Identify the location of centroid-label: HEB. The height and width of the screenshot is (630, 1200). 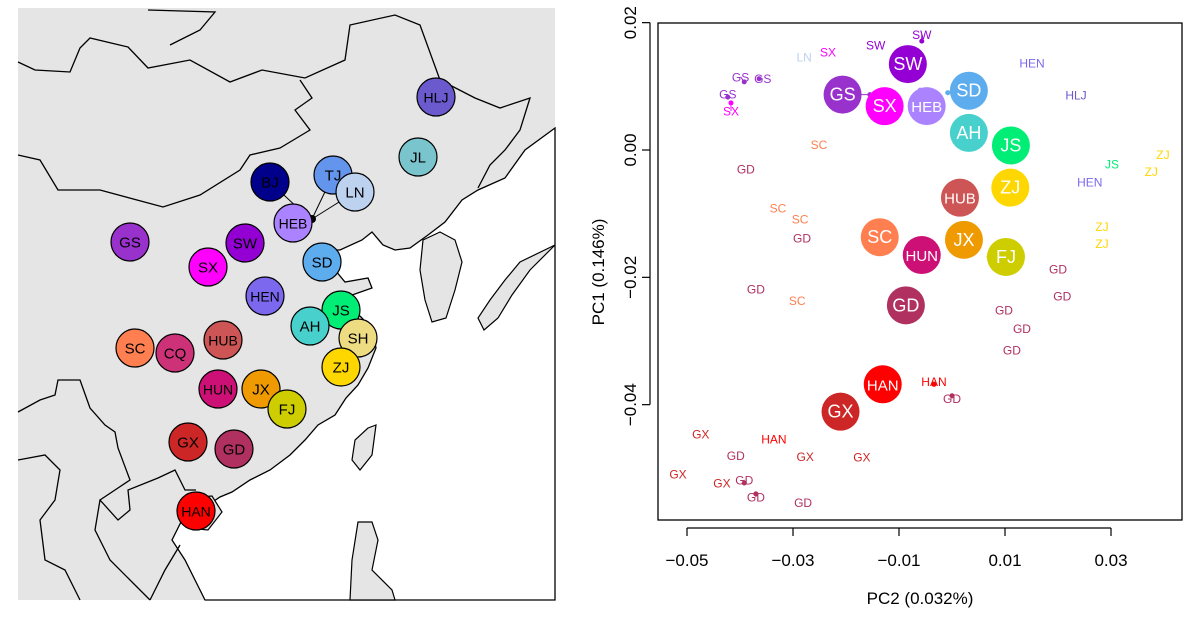
(926, 107).